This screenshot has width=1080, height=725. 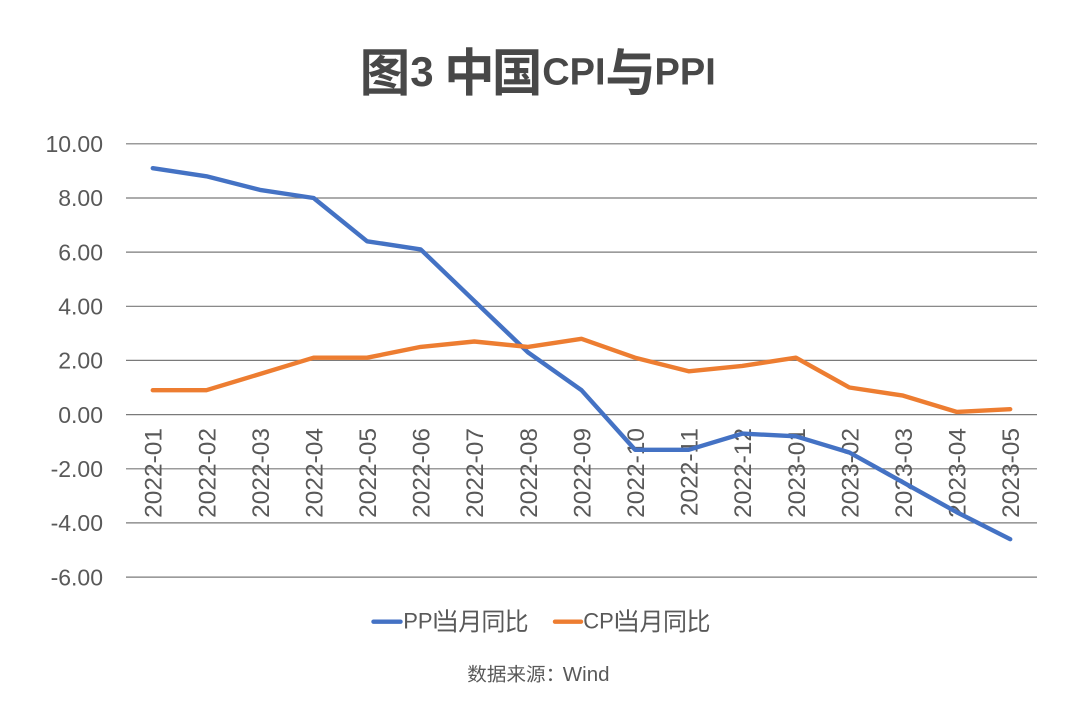 What do you see at coordinates (743, 473) in the screenshot?
I see `svg-text: 2022-12` at bounding box center [743, 473].